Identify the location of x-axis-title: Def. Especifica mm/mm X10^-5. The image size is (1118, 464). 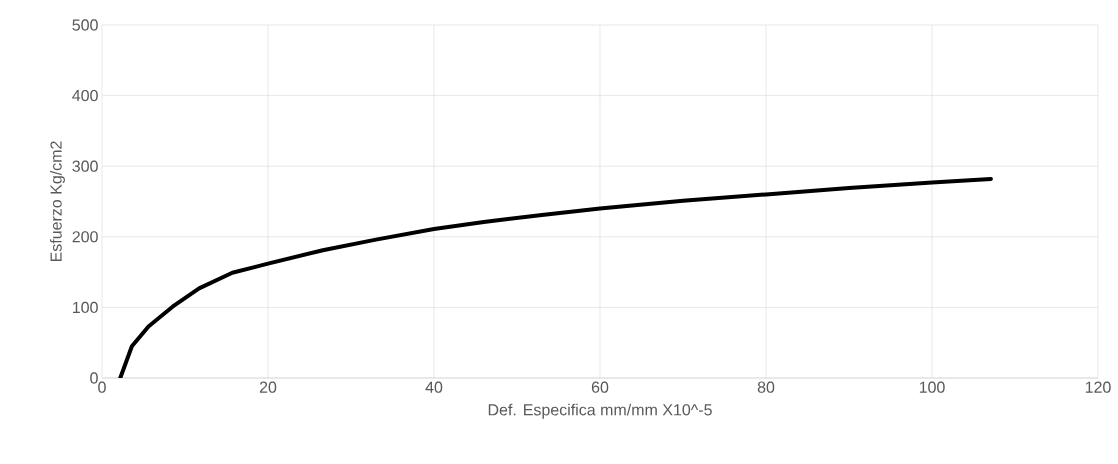
(600, 411).